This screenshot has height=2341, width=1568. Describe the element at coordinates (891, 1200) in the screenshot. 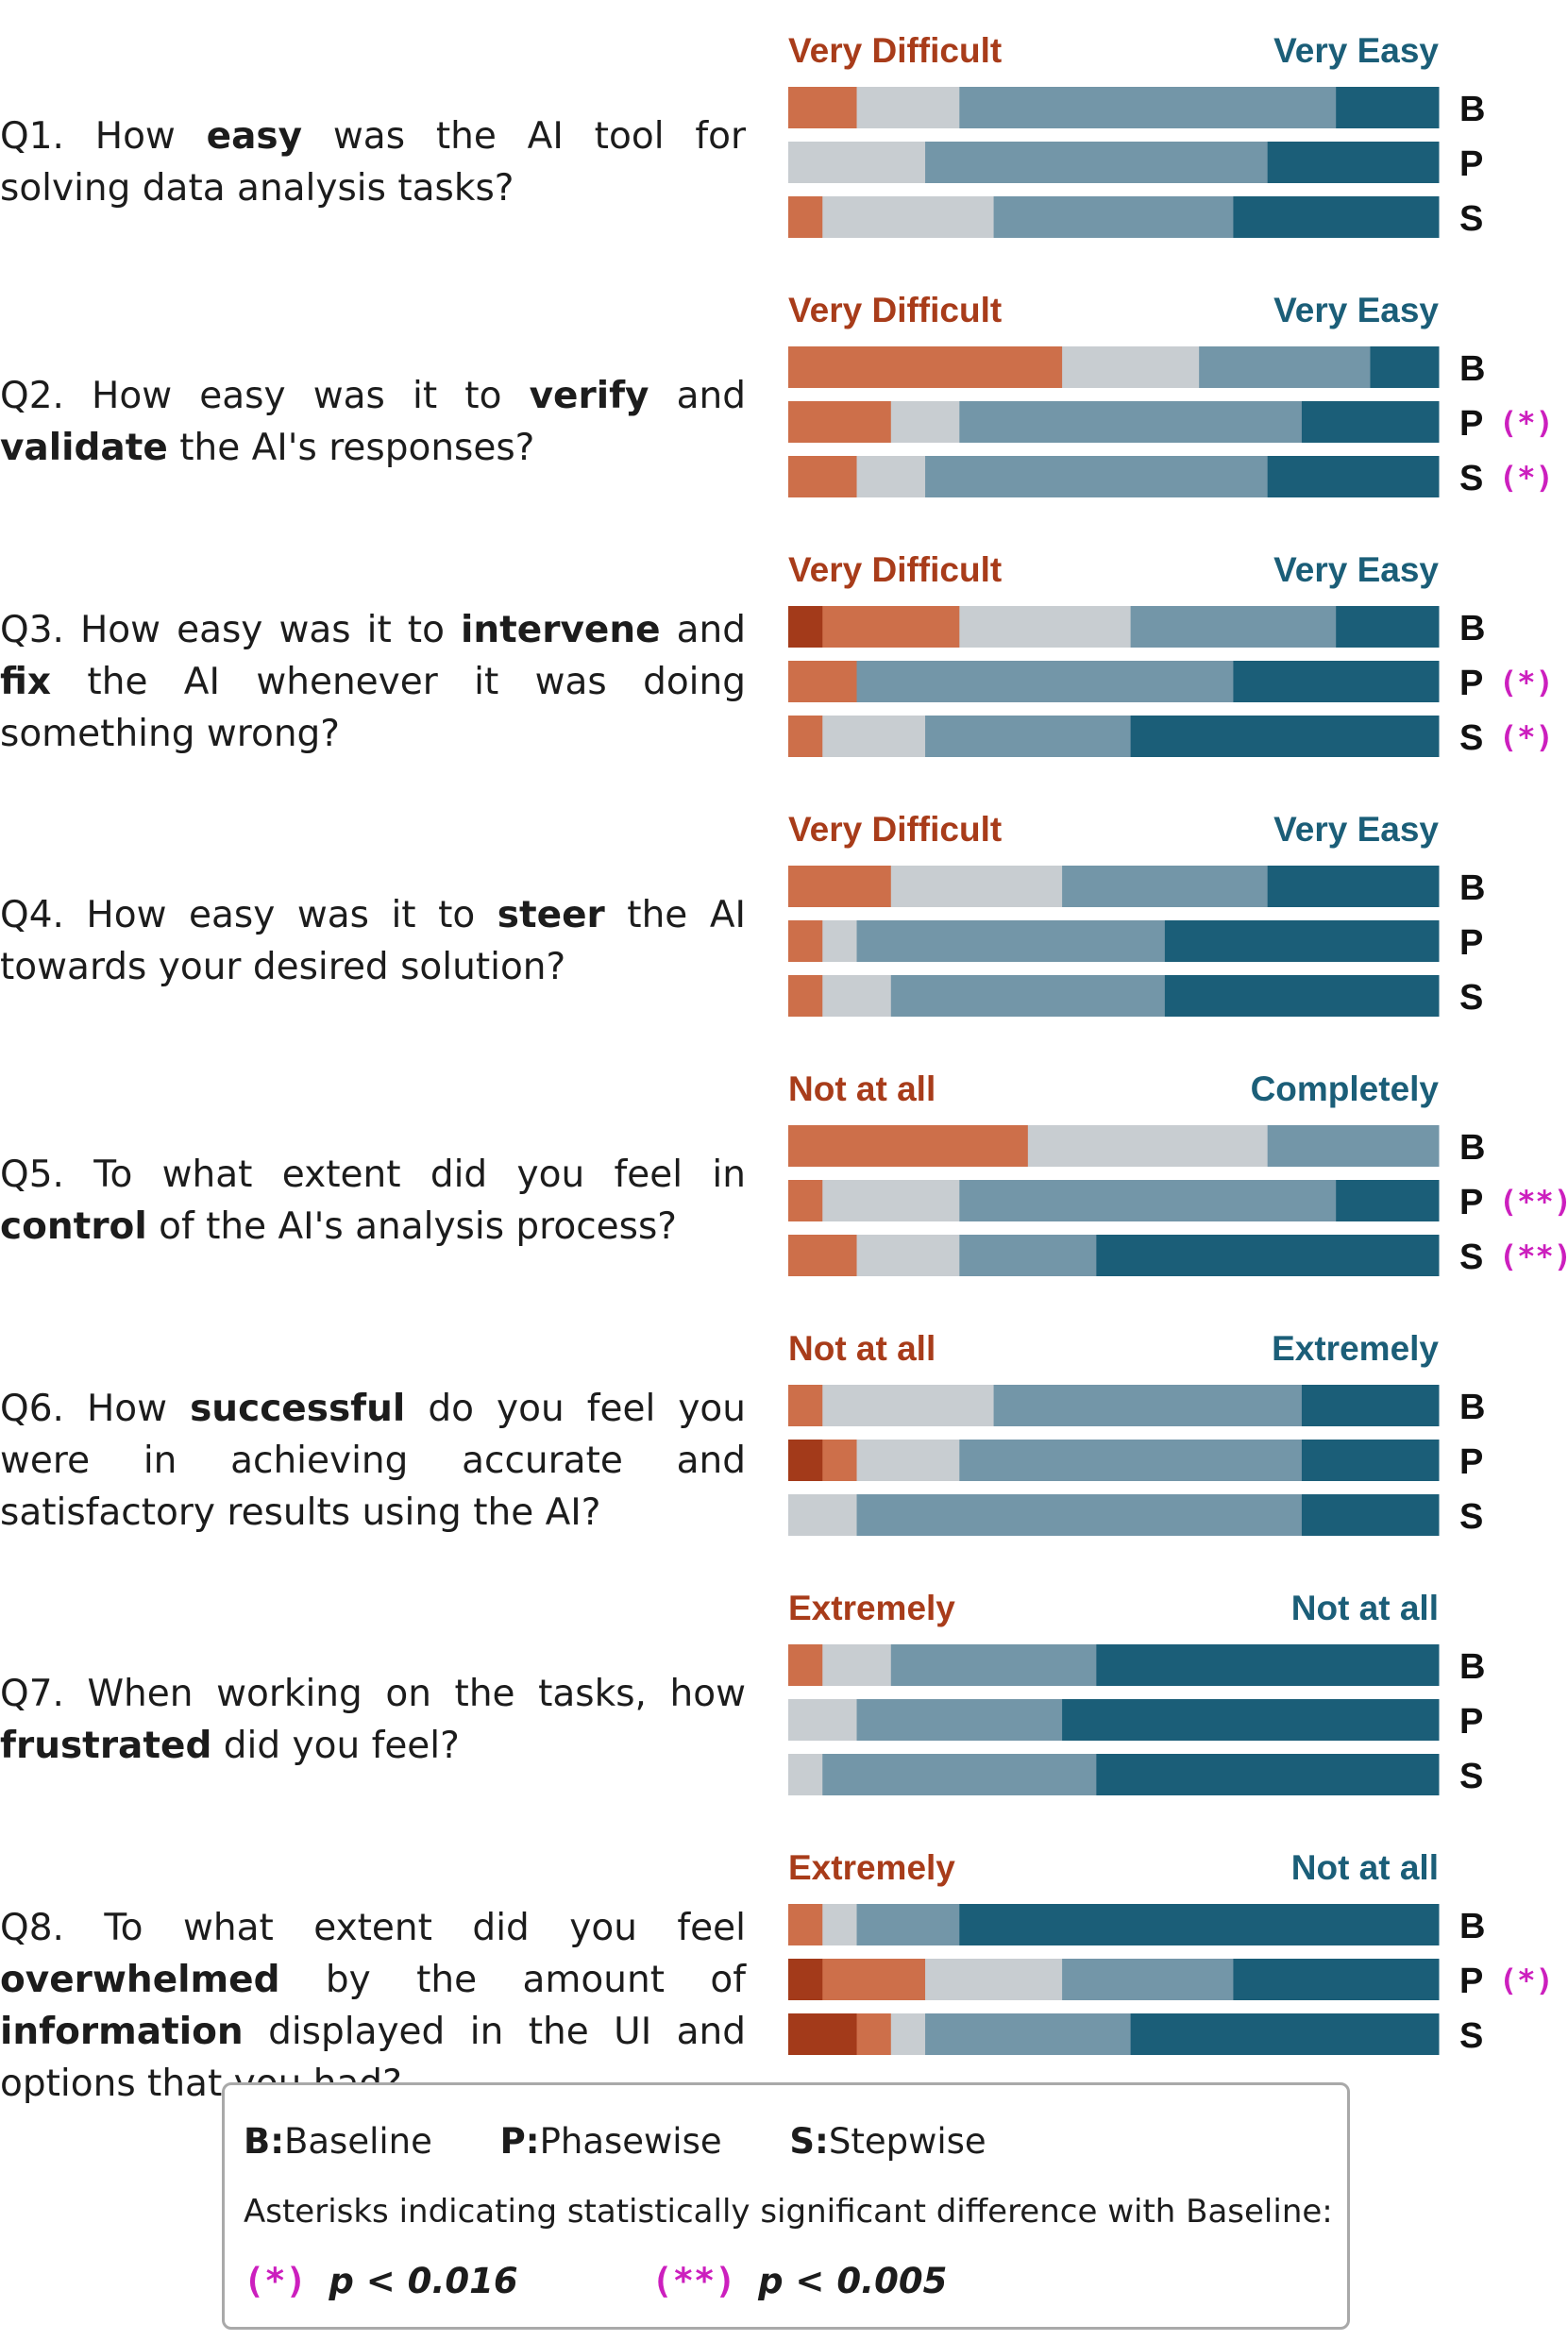

I see `q5-p-segment-light_gray` at that location.